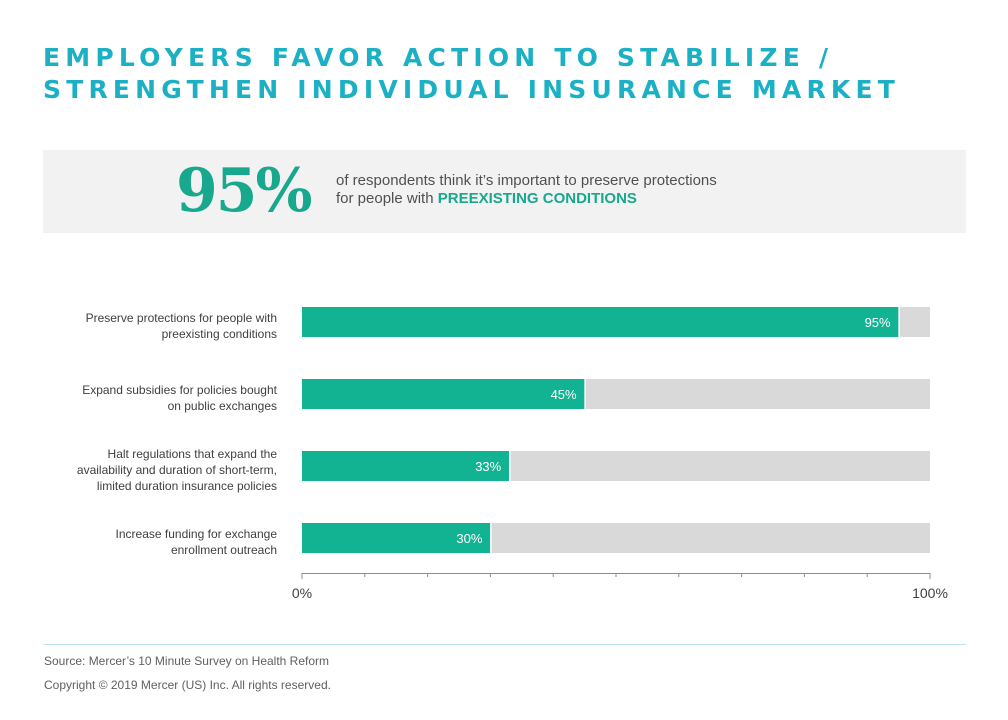 The height and width of the screenshot is (720, 1008). Describe the element at coordinates (197, 534) in the screenshot. I see `category-label: Increase funding for exchange` at that location.